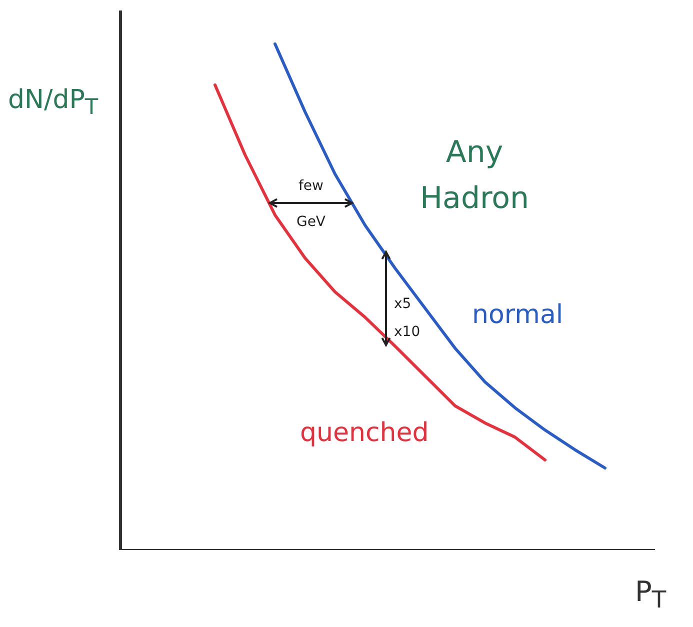  Describe the element at coordinates (311, 204) in the screenshot. I see `text: few GeV` at that location.